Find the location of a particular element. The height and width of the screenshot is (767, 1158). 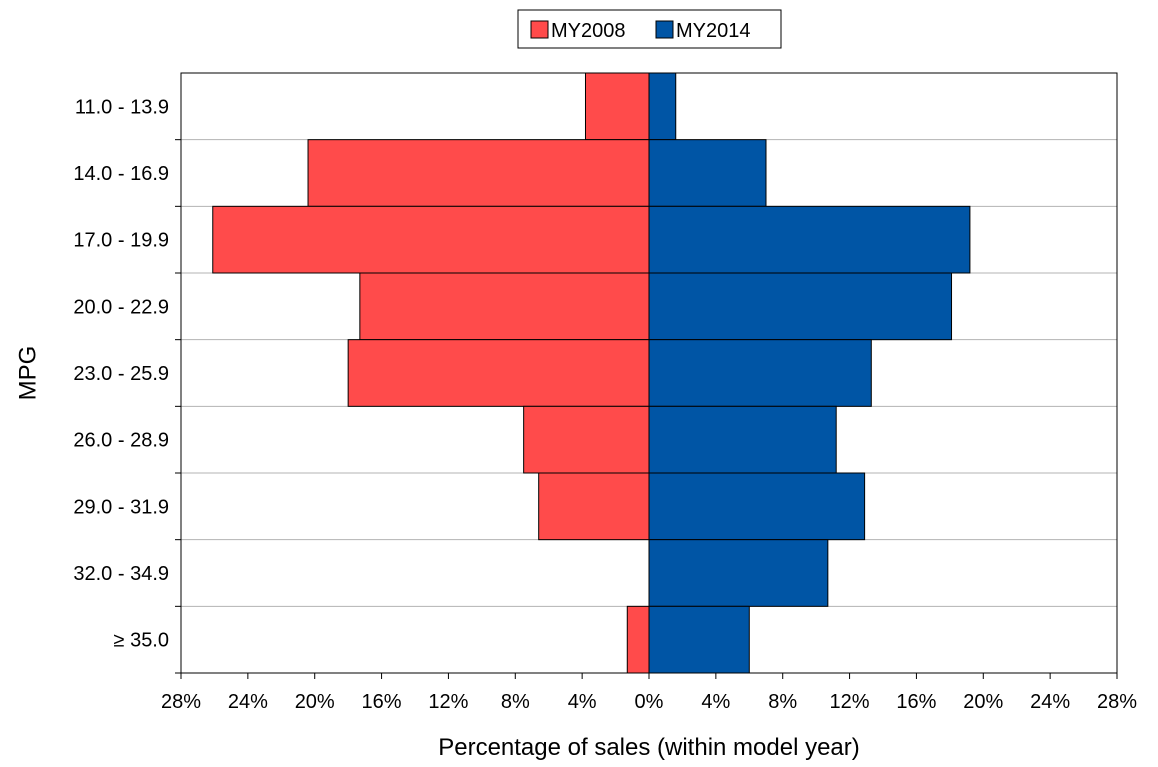

category-label: 11.0 - 13.9 is located at coordinates (122, 107).